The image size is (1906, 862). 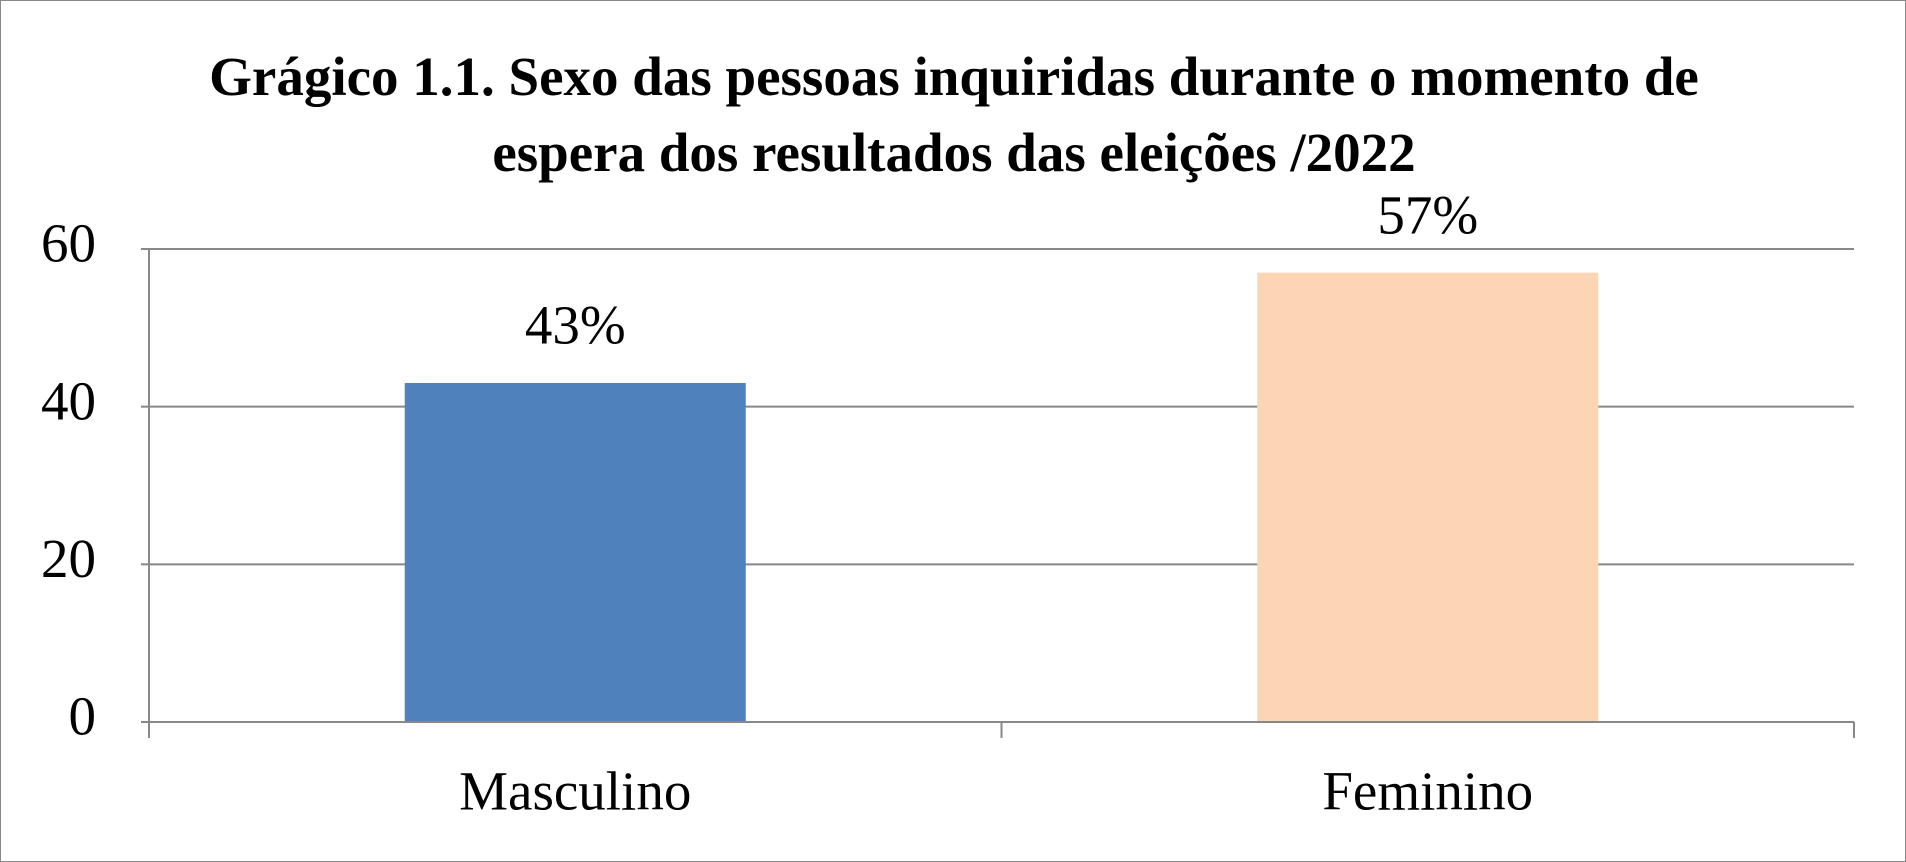 I want to click on y-tick-label: 0, so click(x=83, y=716).